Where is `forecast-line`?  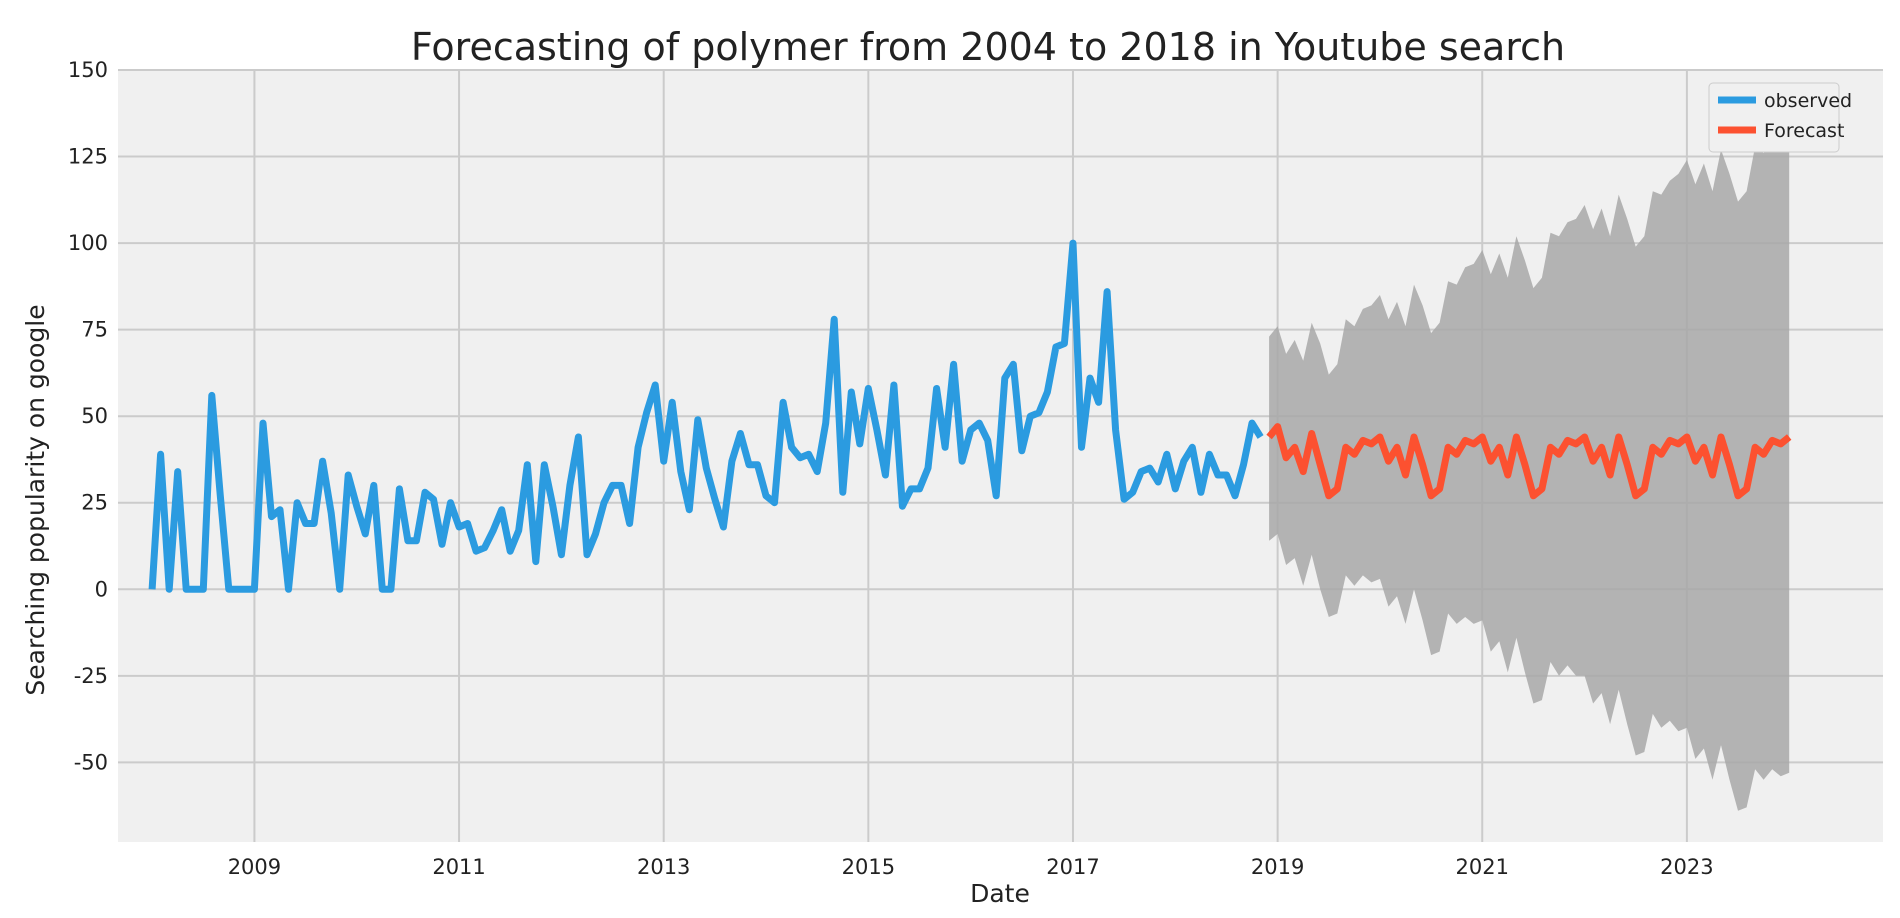
forecast-line is located at coordinates (1529, 461).